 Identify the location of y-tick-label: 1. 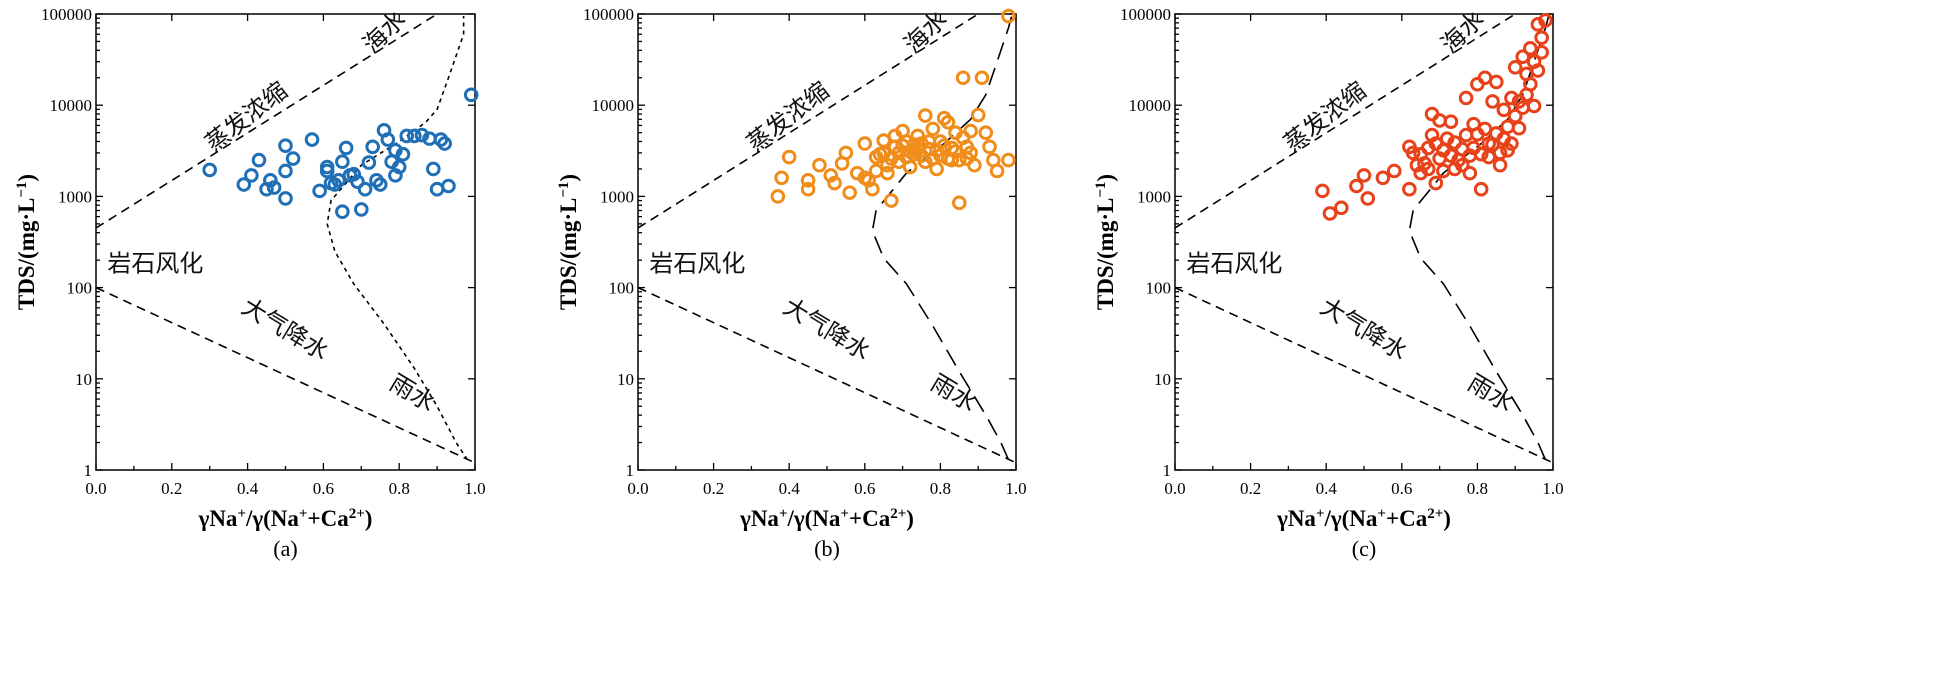
(88, 470).